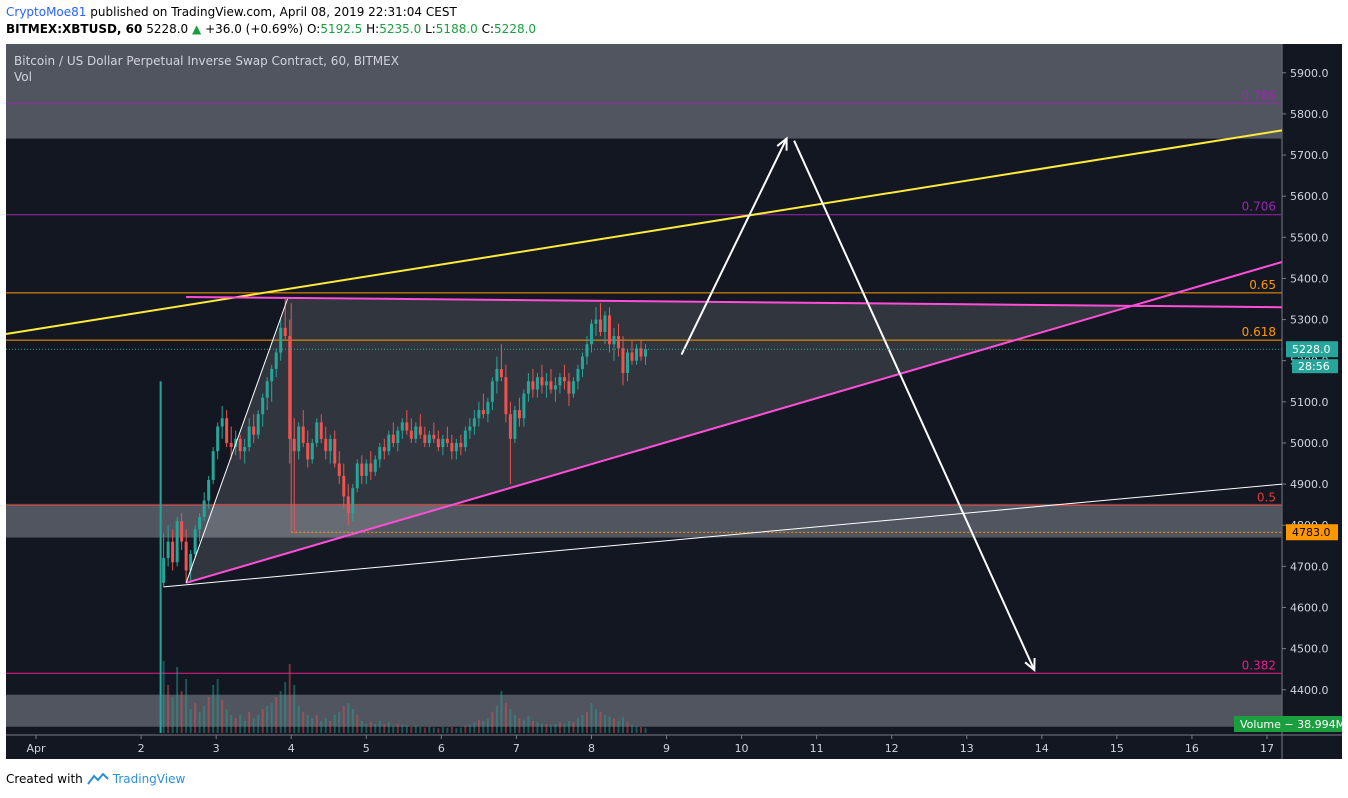 Image resolution: width=1348 pixels, height=798 pixels. What do you see at coordinates (591, 748) in the screenshot?
I see `x-tick-label: 8` at bounding box center [591, 748].